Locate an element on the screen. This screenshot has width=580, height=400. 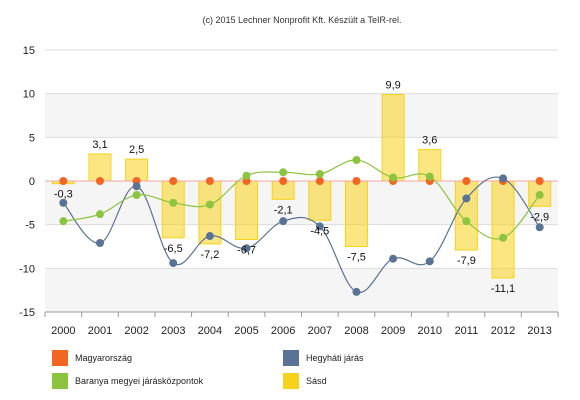
x-tick-label: 2007 is located at coordinates (320, 331).